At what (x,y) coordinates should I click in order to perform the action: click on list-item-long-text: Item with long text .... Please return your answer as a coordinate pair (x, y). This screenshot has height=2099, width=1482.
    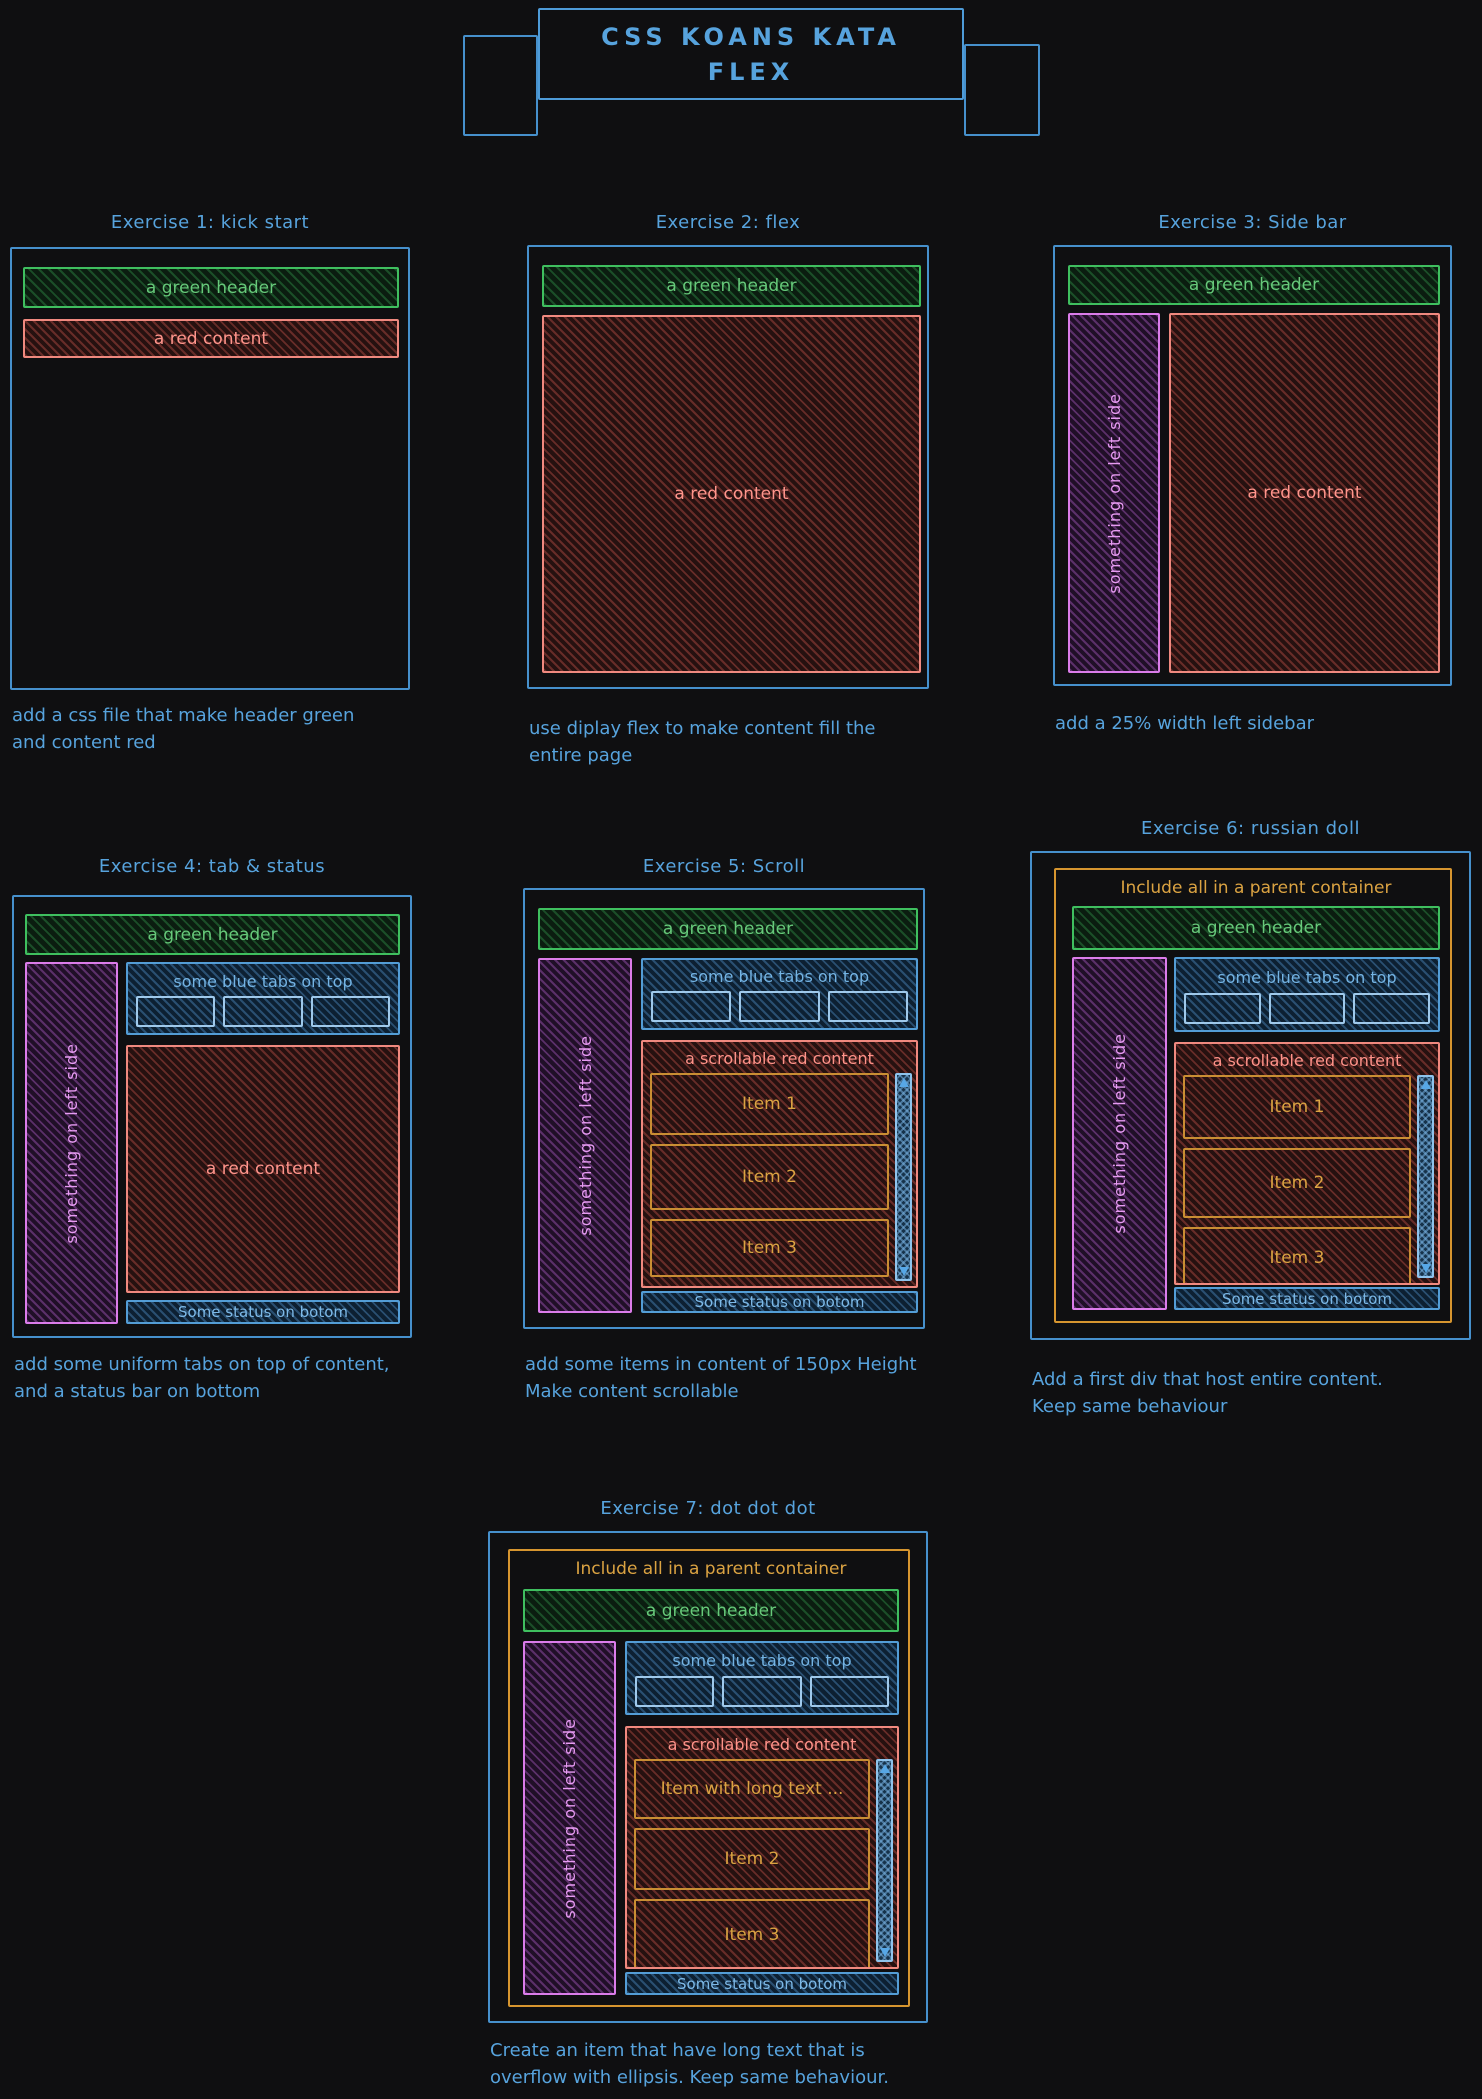
    Looking at the image, I should click on (752, 1789).